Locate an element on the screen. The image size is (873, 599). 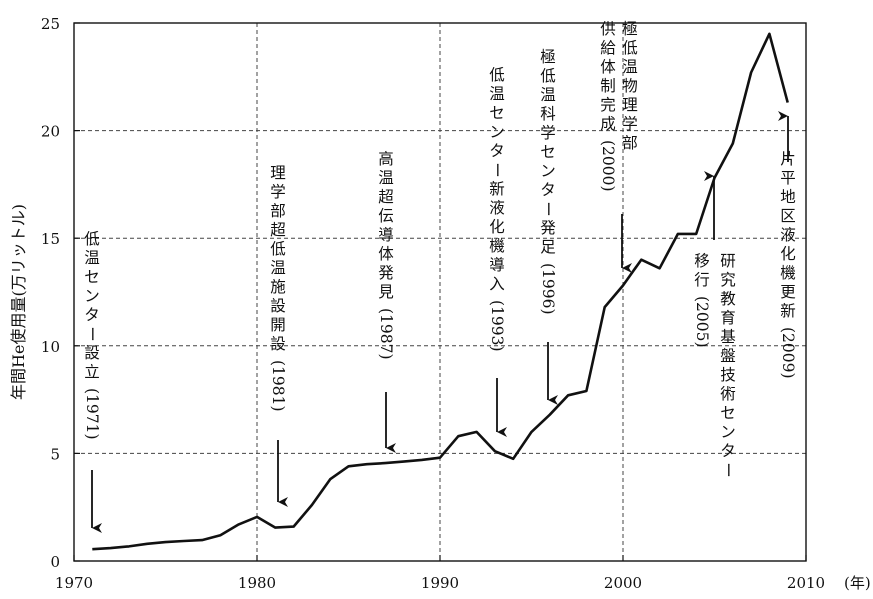
annotation-label-char: 更 is located at coordinates (788, 292).